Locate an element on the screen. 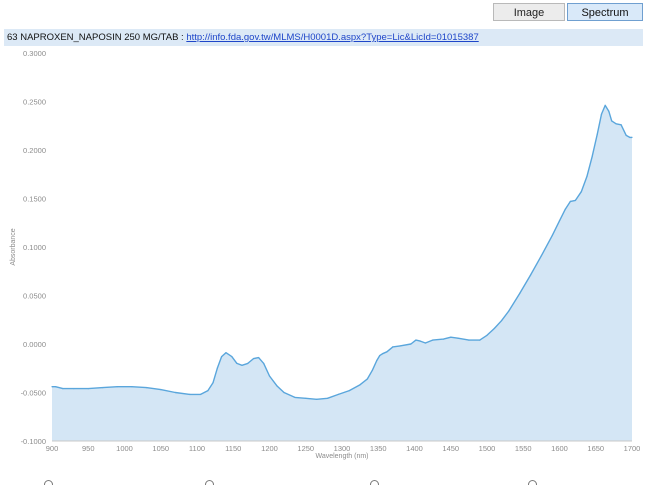  y-tick-label: -0.0500 is located at coordinates (33, 393).